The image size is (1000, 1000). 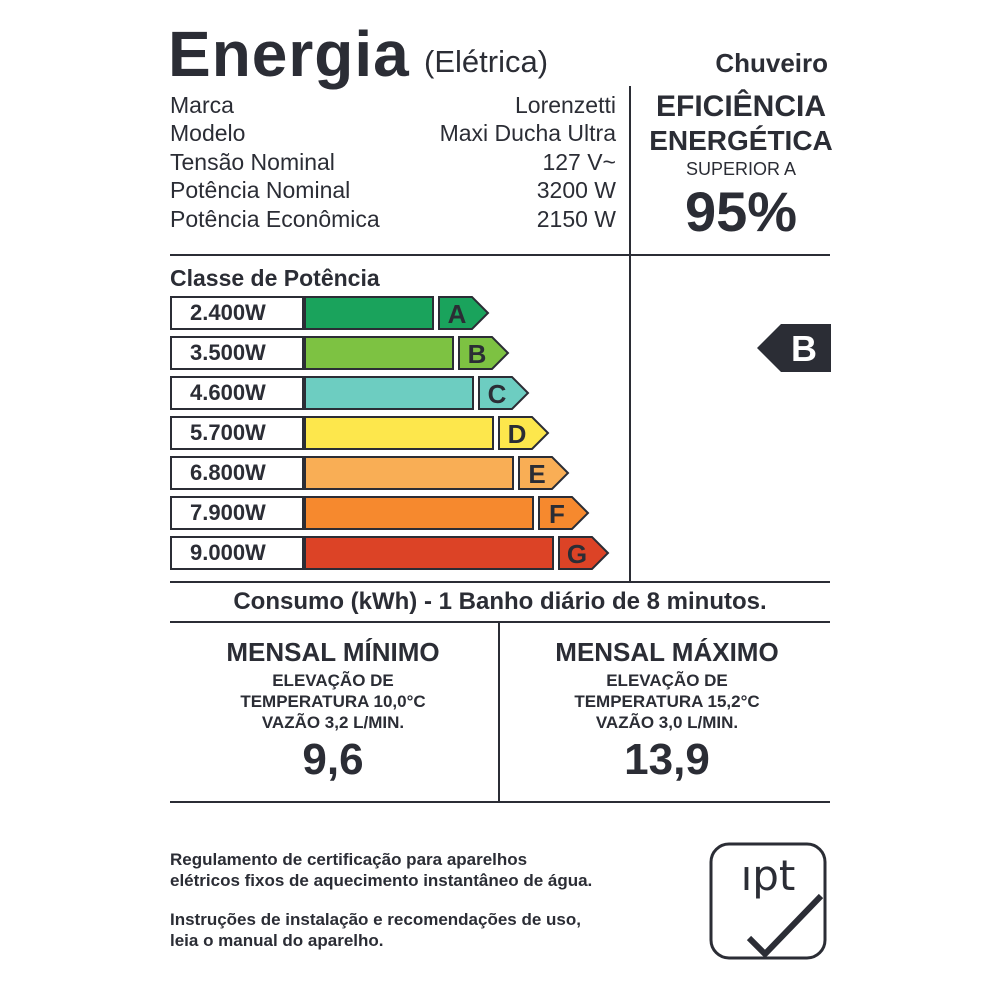 I want to click on power-class-row-b: 3.500W B, so click(x=342, y=353).